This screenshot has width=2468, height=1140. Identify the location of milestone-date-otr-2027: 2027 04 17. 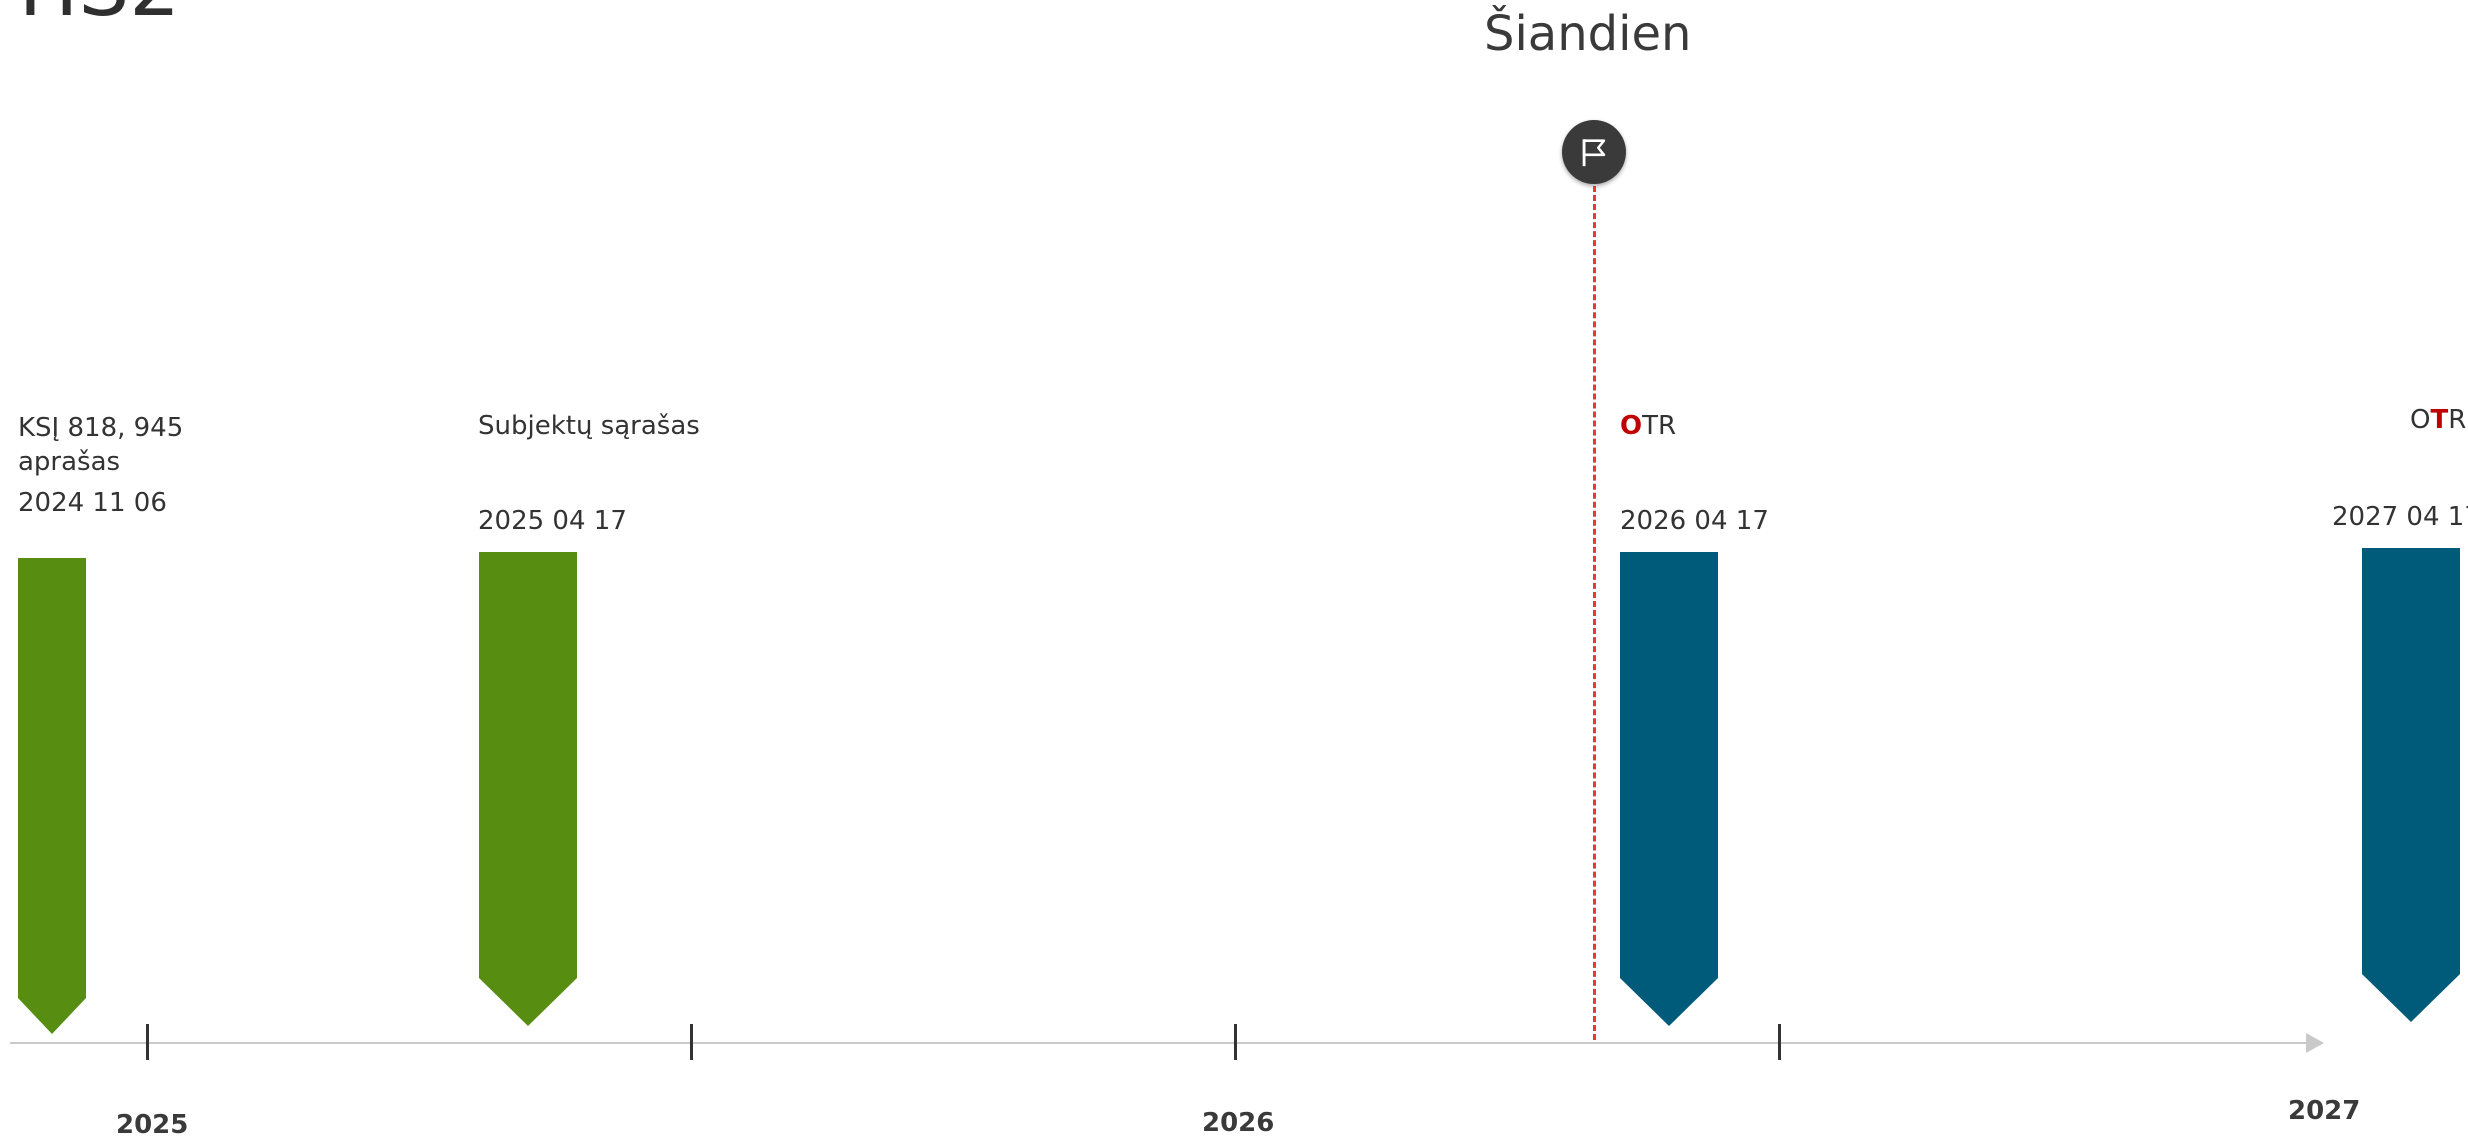
(2400, 517).